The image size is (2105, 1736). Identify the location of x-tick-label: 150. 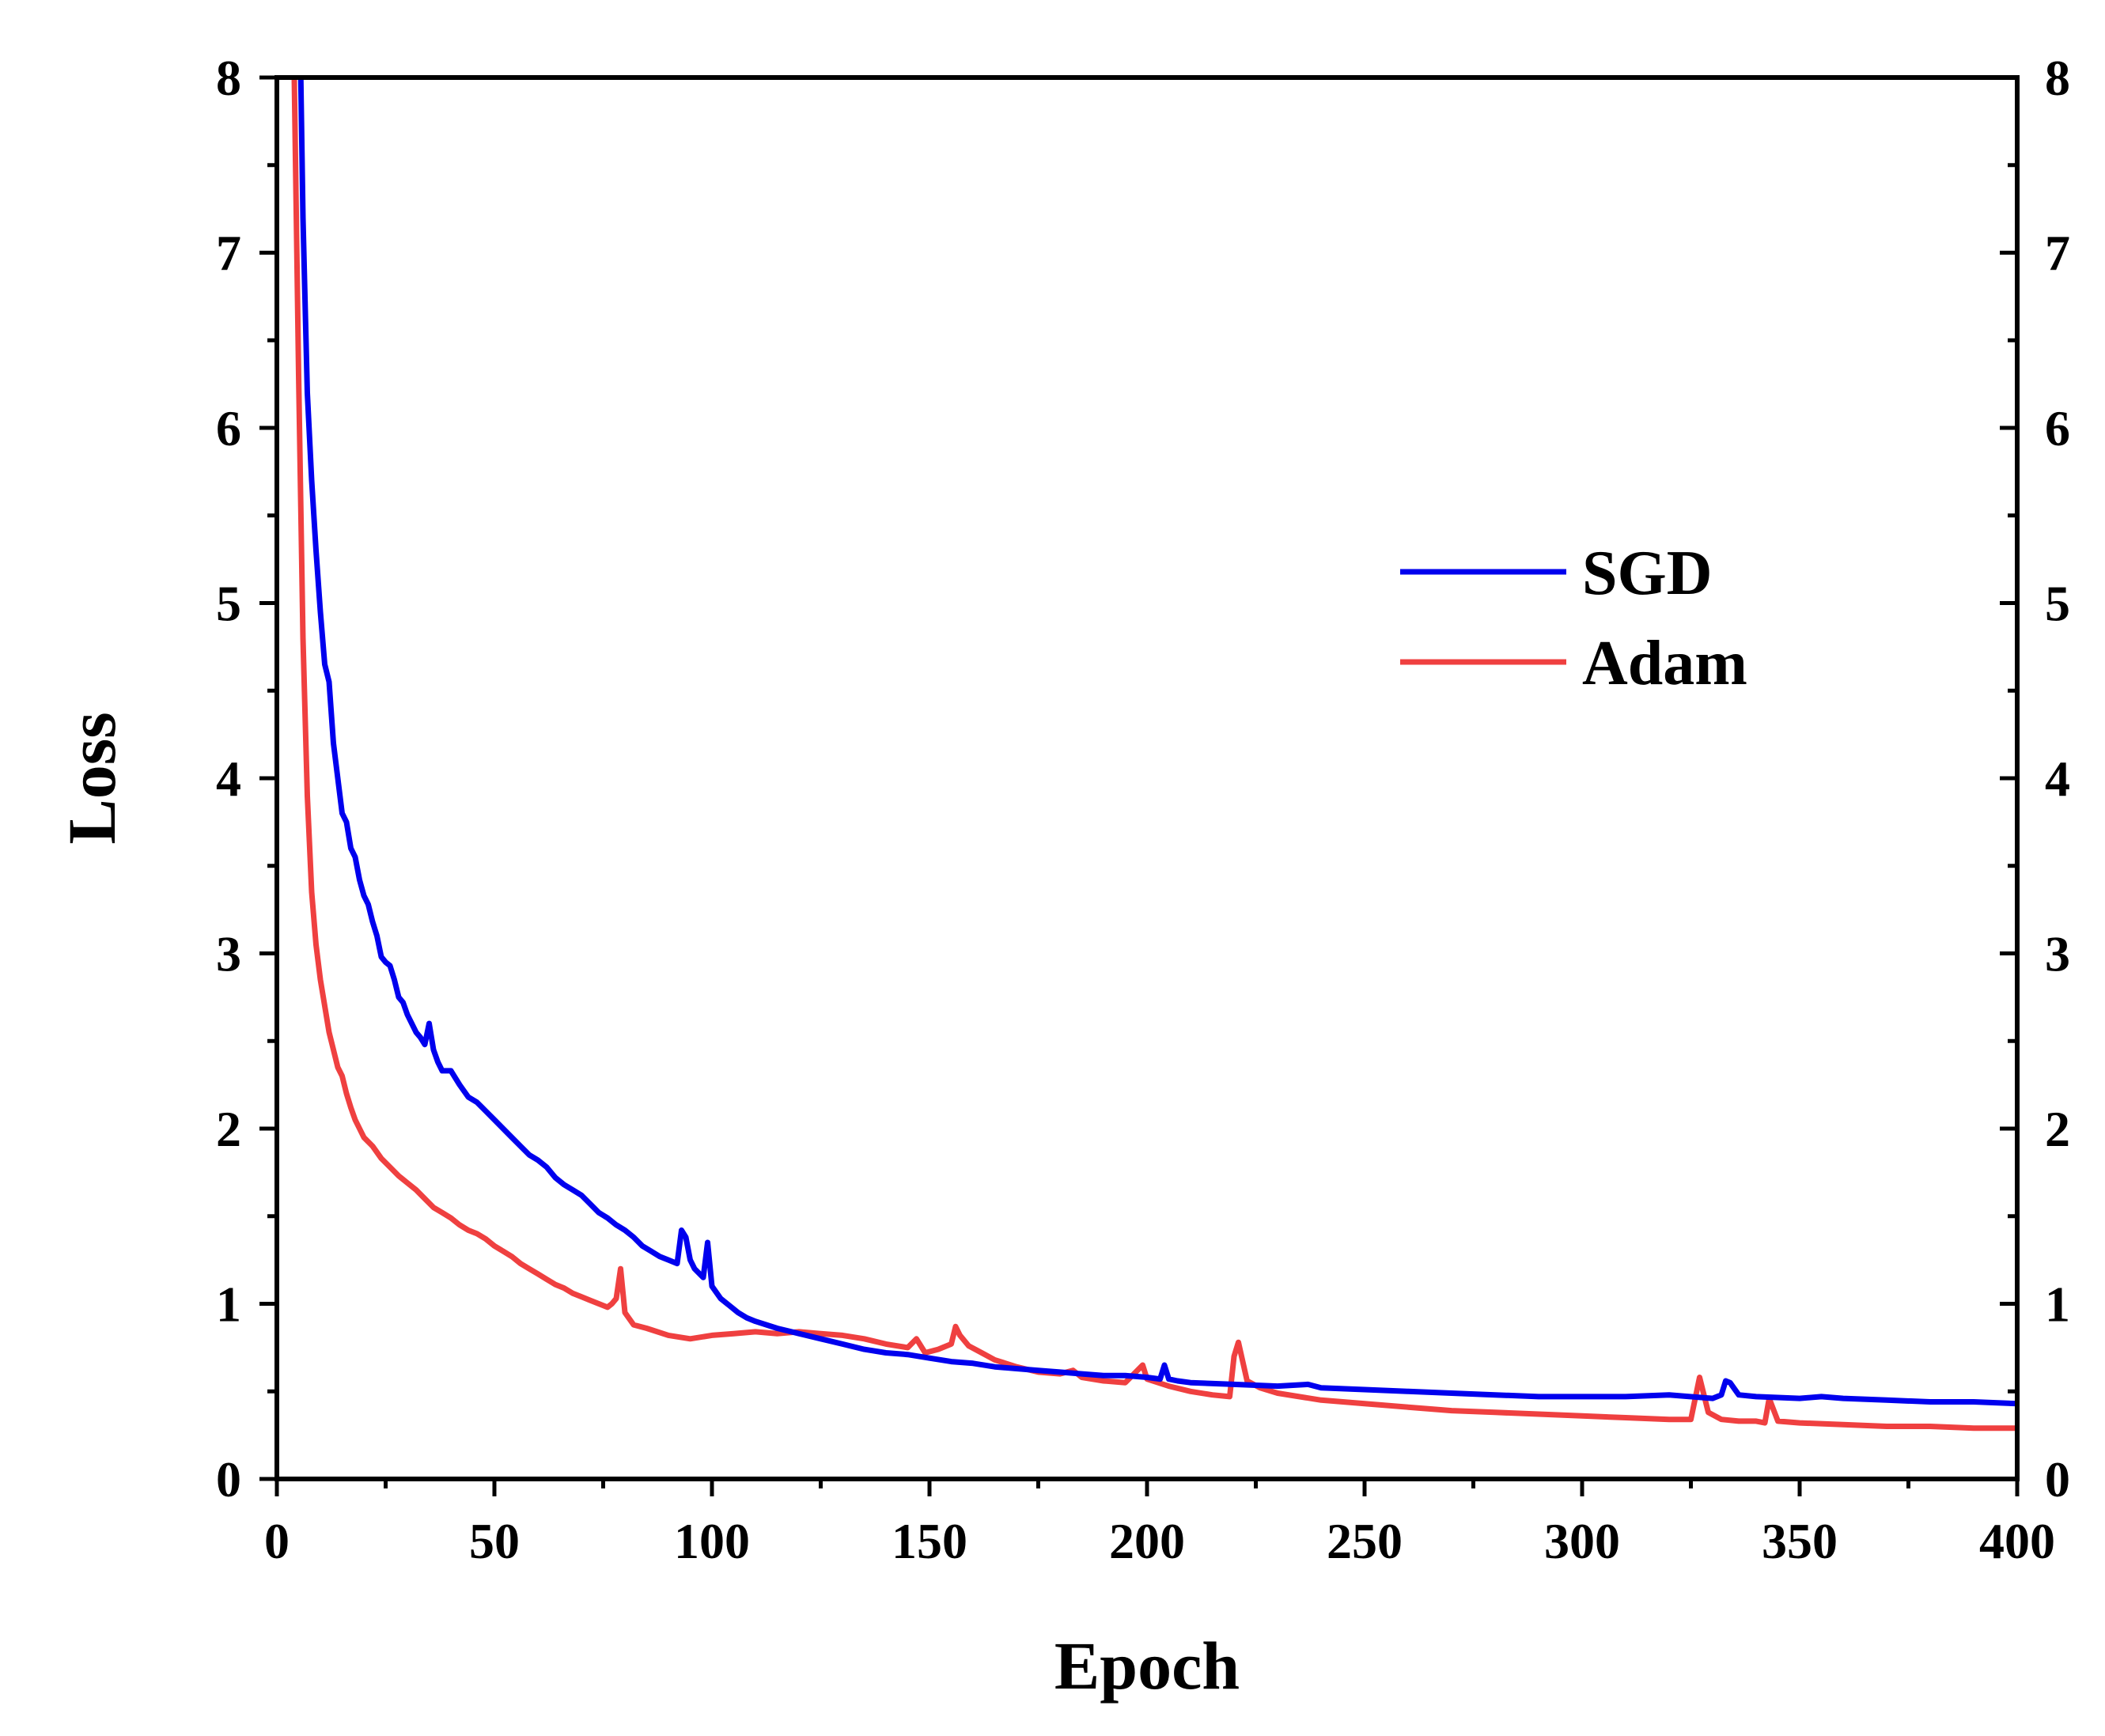
(929, 1541).